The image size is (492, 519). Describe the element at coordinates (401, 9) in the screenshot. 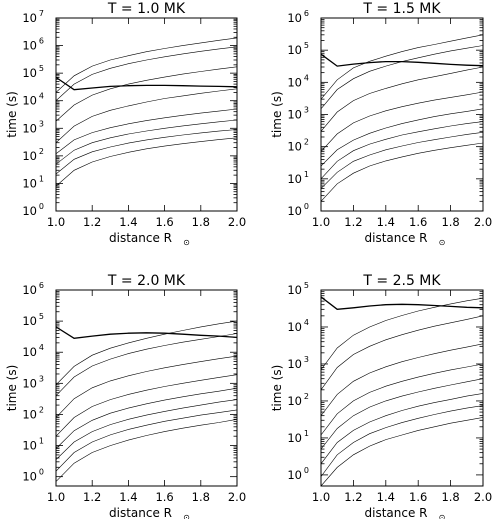

I see `panel-title: T = 1.5 MK` at that location.